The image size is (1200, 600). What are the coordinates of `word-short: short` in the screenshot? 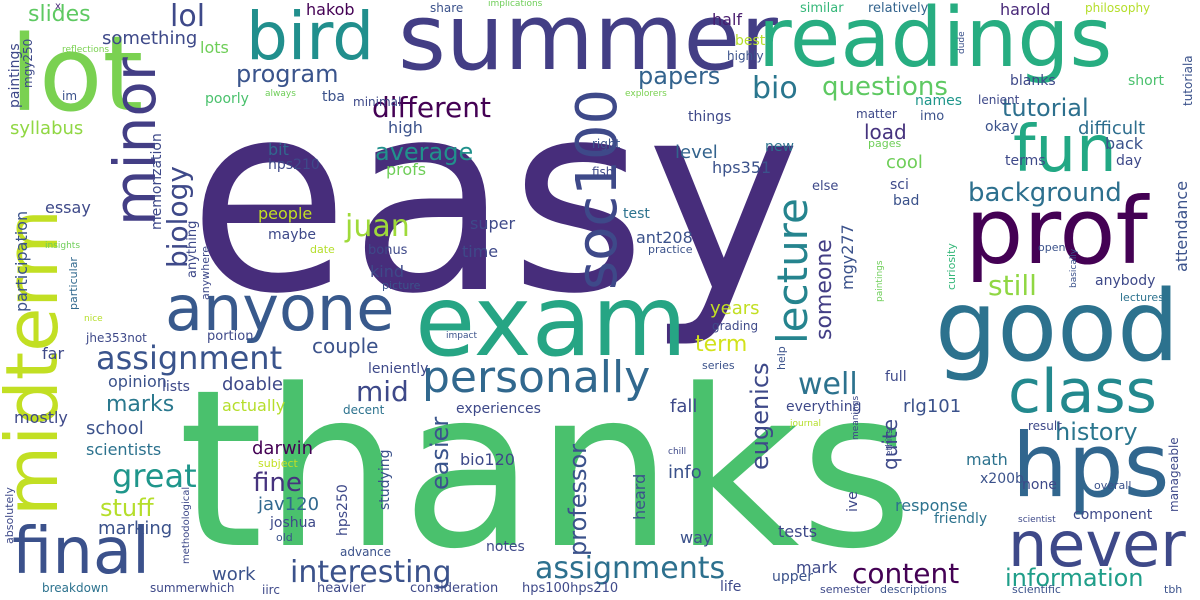 It's located at (1146, 81).